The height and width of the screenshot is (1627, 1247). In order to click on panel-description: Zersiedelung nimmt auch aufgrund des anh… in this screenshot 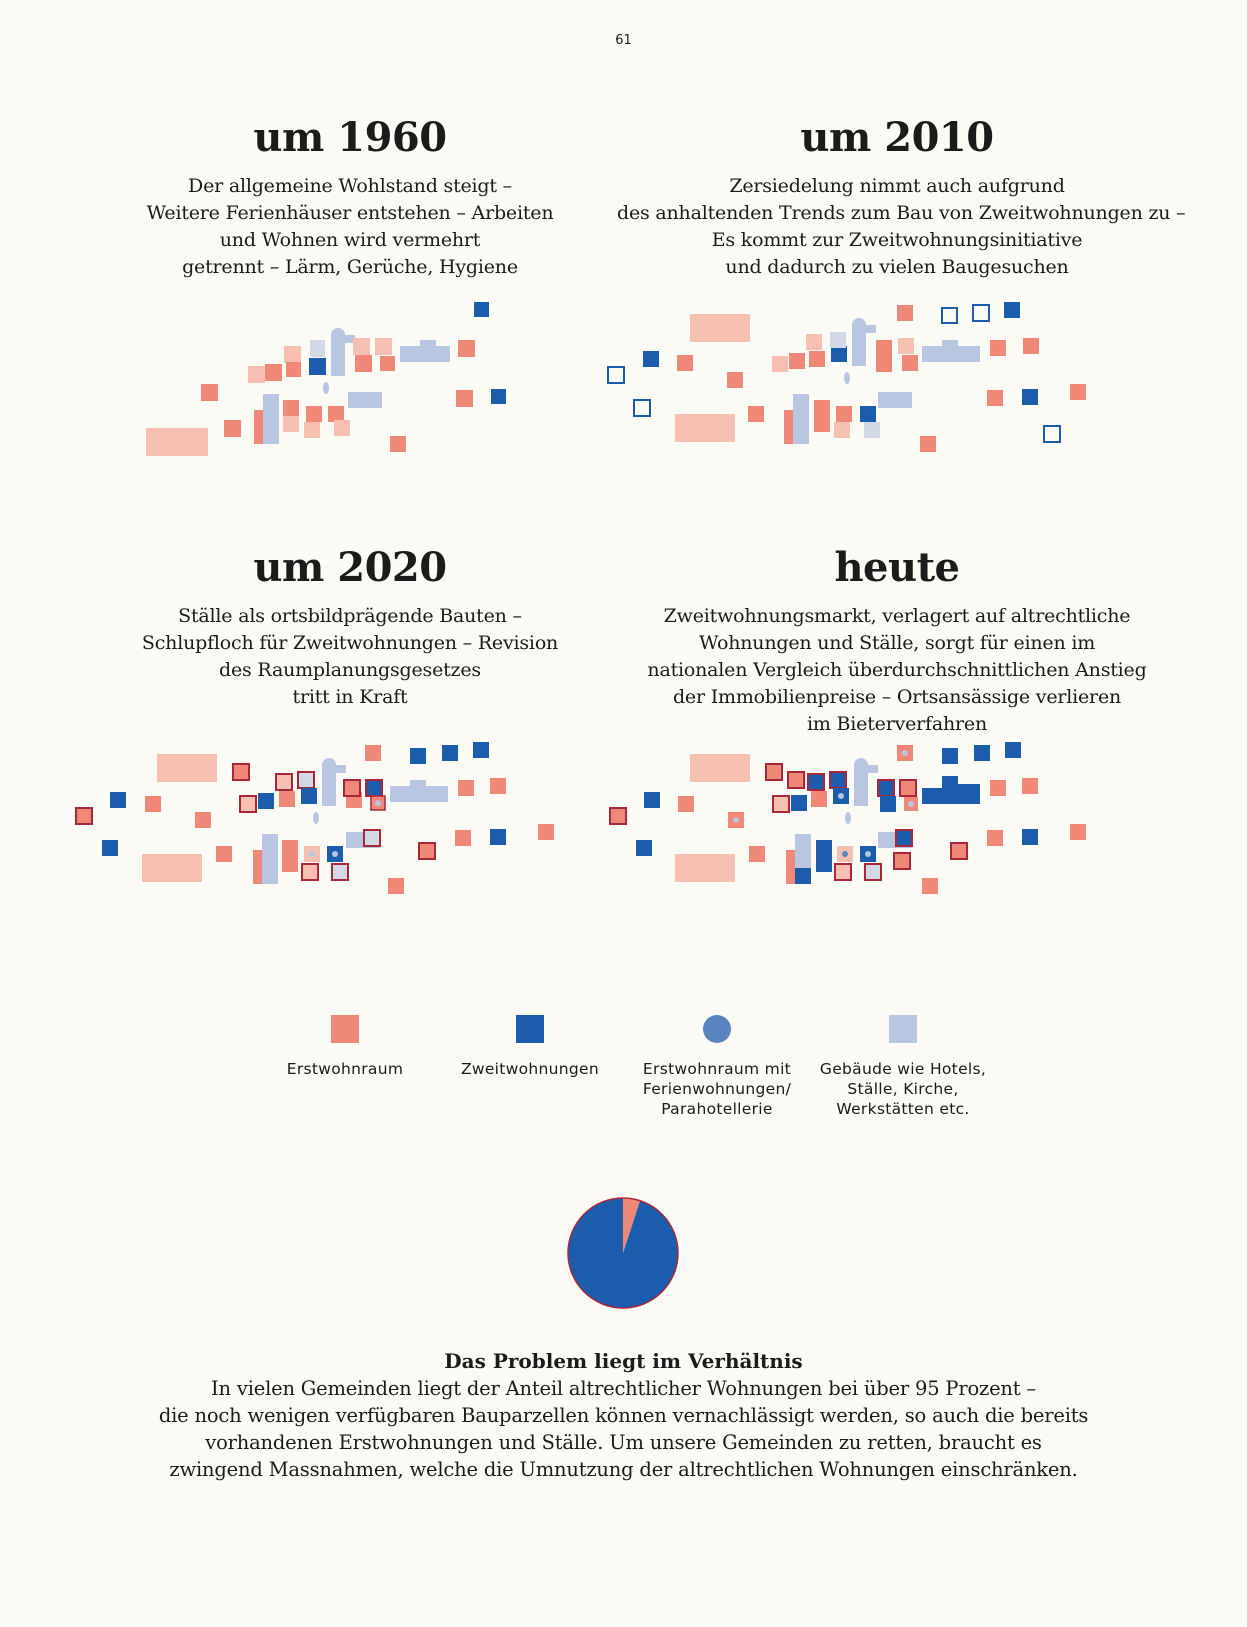, I will do `click(901, 226)`.